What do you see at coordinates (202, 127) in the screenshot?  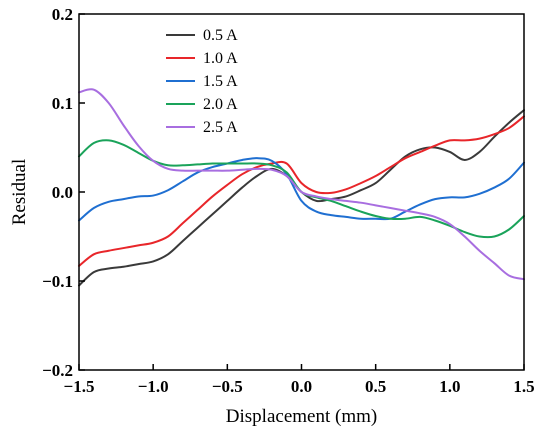 I see `legend-item: 2.5 A` at bounding box center [202, 127].